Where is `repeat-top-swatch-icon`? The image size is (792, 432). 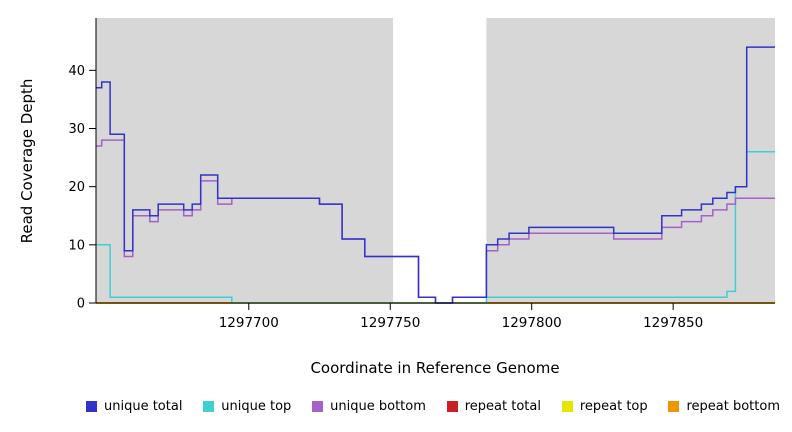 repeat-top-swatch-icon is located at coordinates (567, 406).